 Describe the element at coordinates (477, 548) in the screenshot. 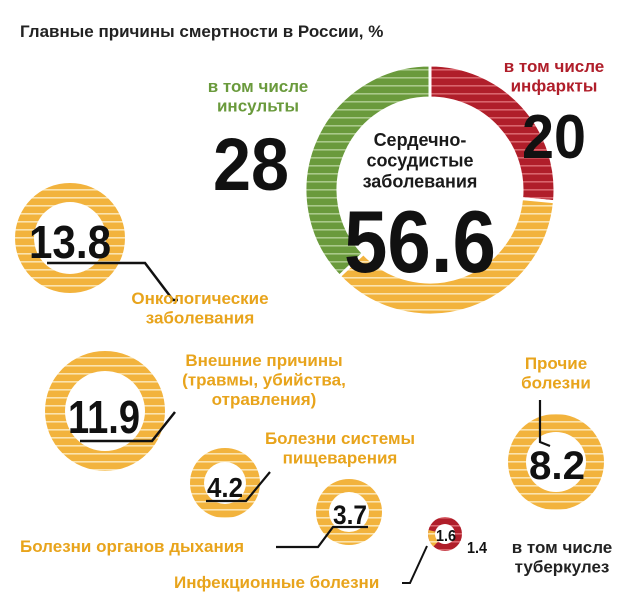

I see `tb-value: 1.4` at that location.